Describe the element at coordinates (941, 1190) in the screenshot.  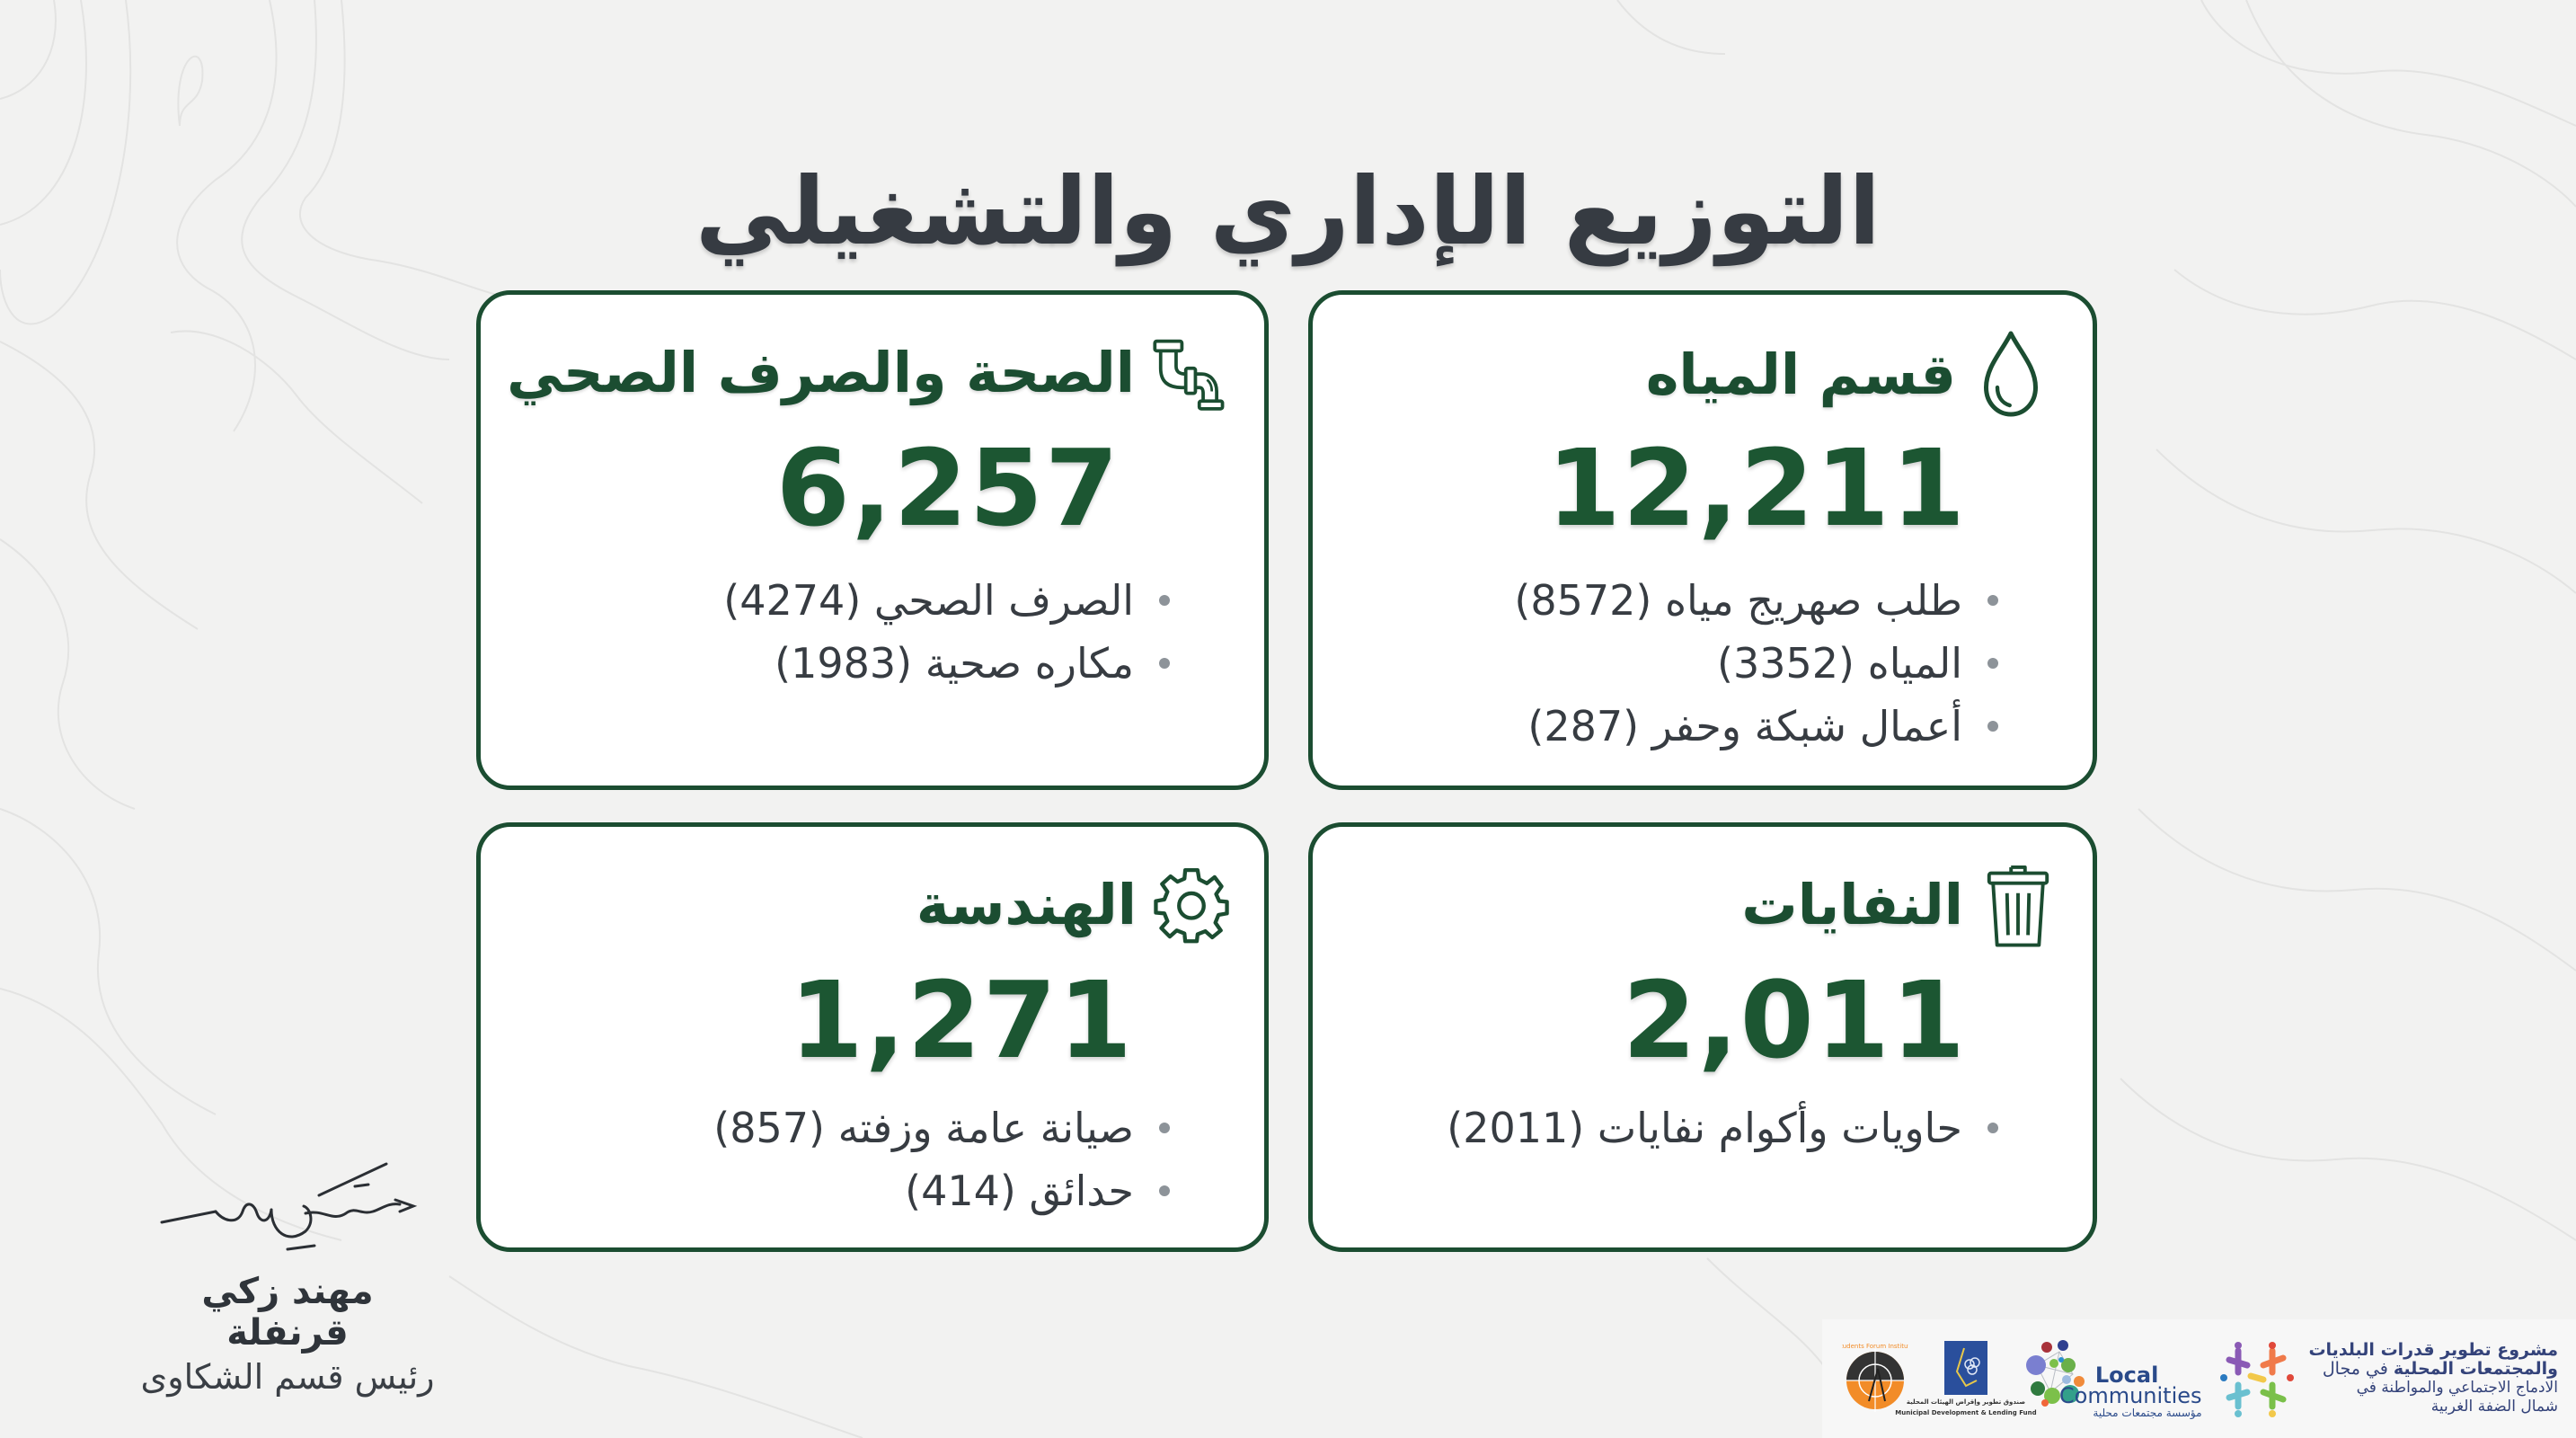
I see `list-item: حدائق (414)` at that location.